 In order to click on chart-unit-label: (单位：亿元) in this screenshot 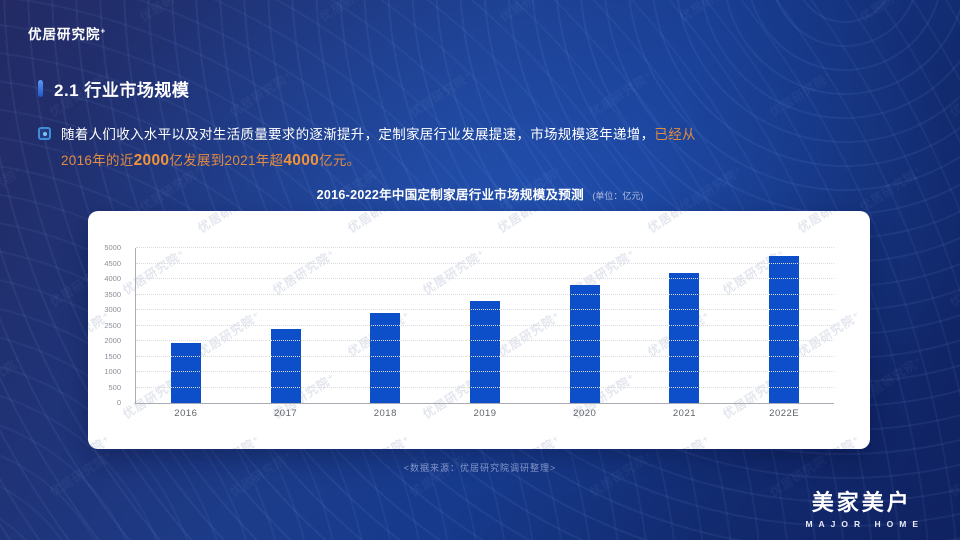, I will do `click(618, 196)`.